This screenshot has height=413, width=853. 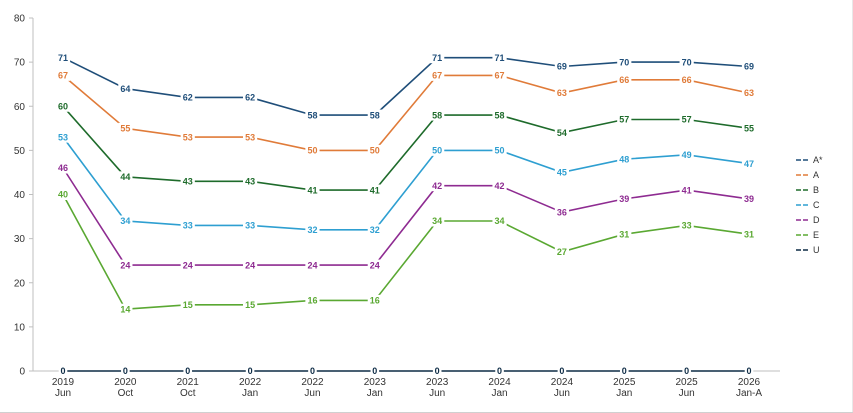 I want to click on data-label: 15, so click(x=188, y=305).